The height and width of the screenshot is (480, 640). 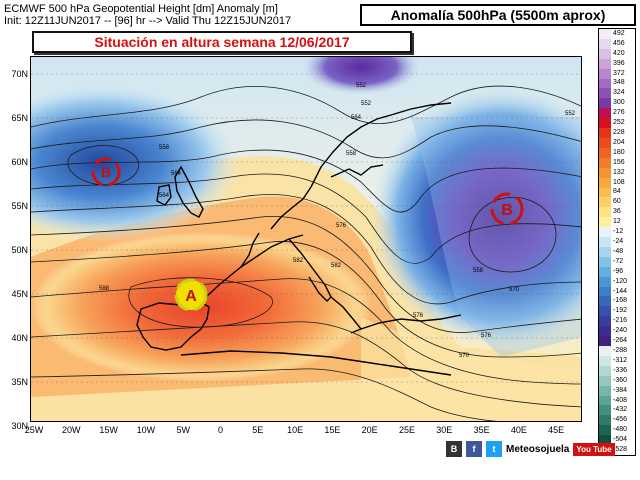 I want to click on longitude-label: 35E, so click(x=481, y=430).